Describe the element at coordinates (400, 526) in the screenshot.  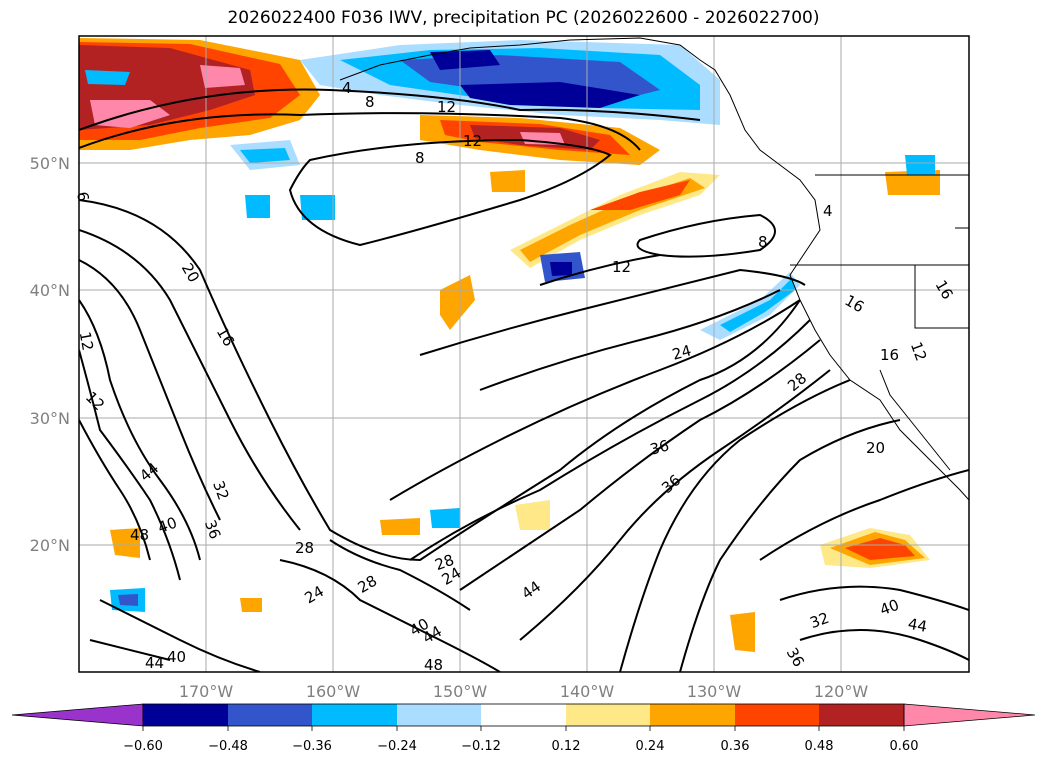
I see `shade-mid-pos` at that location.